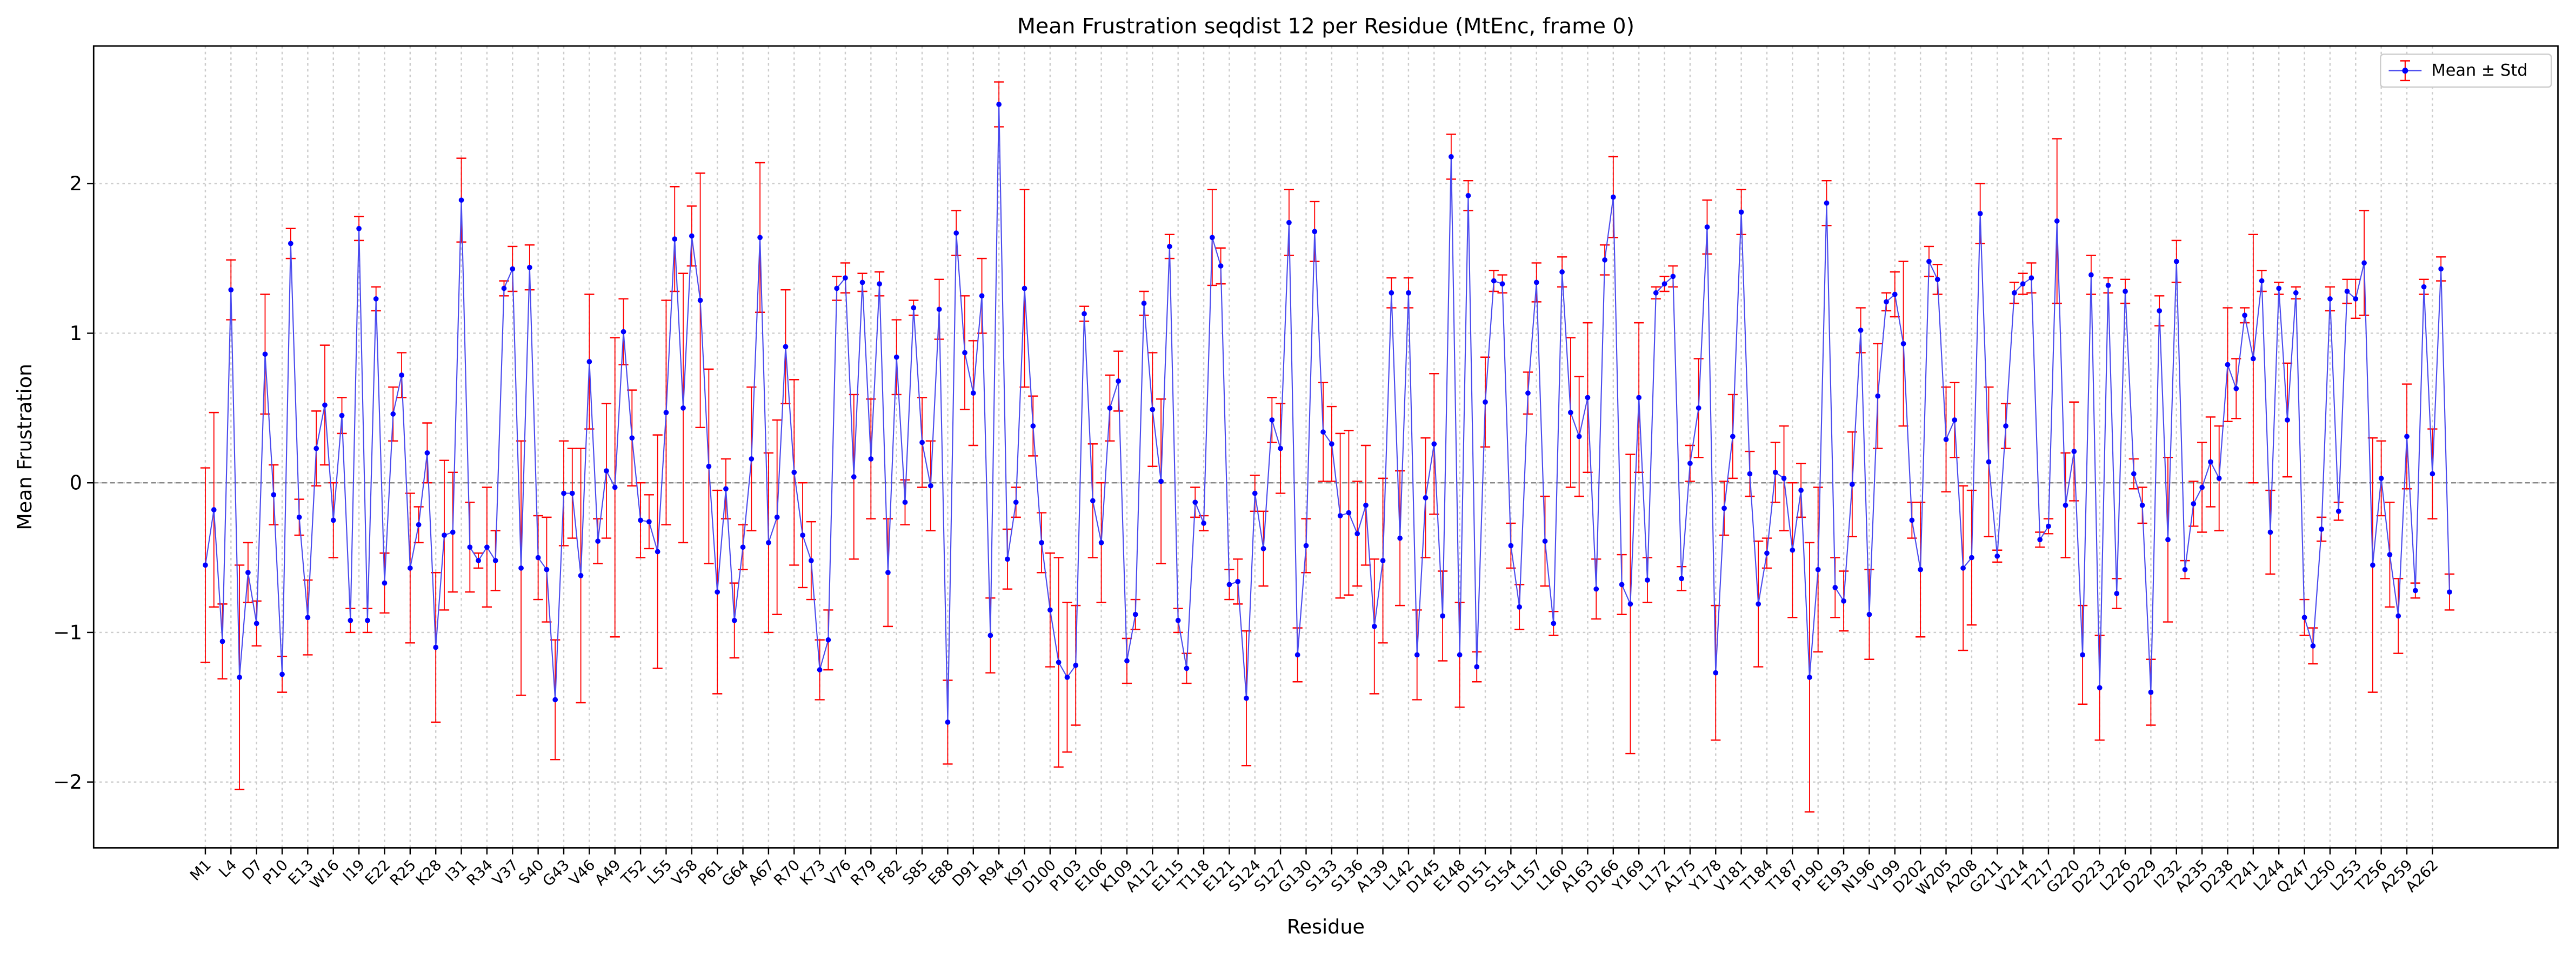  Describe the element at coordinates (76, 483) in the screenshot. I see `y-tick-label: 0` at that location.